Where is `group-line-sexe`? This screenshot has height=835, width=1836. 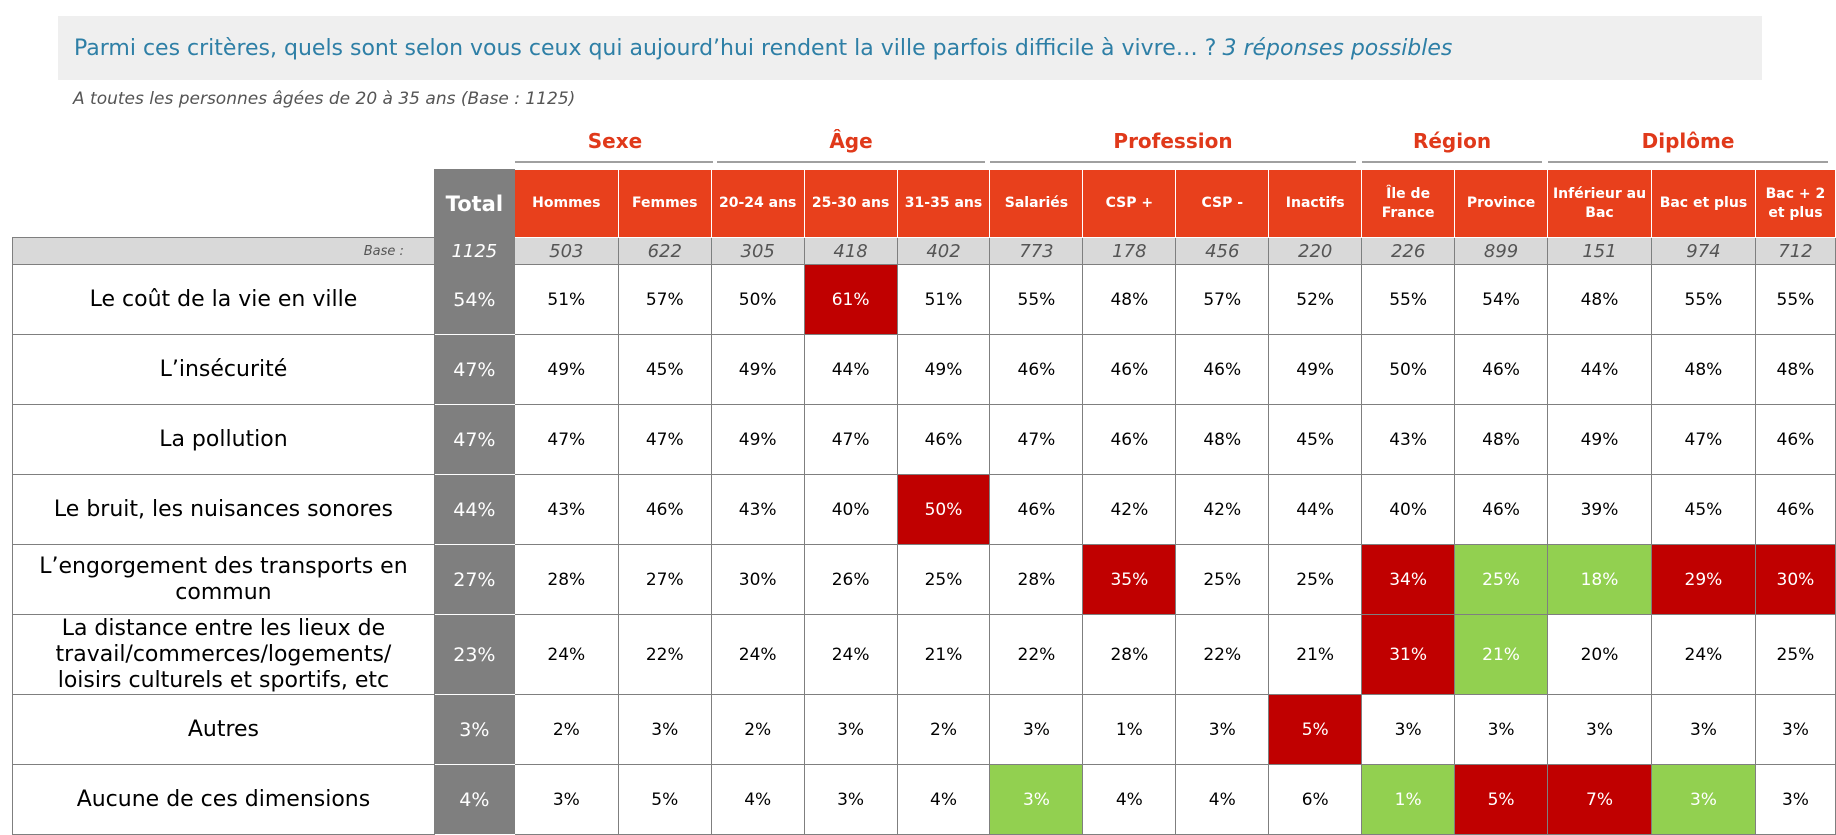
group-line-sexe is located at coordinates (614, 162).